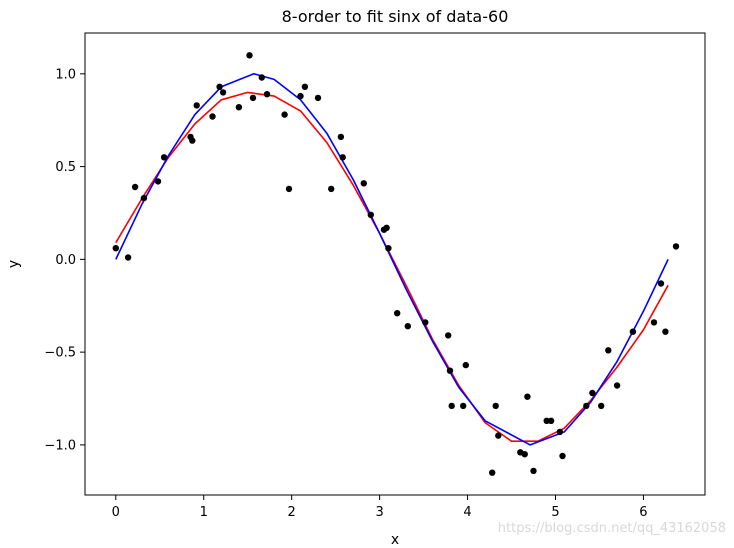 This screenshot has height=548, width=734. Describe the element at coordinates (379, 512) in the screenshot. I see `x-tick-label: 3` at that location.